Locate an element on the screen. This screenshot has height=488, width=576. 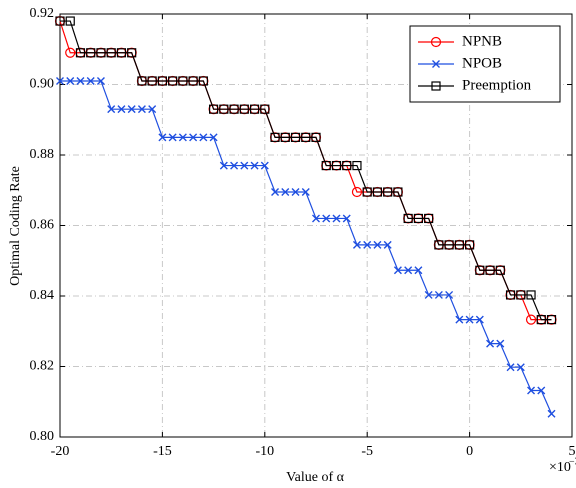
x-tick-label: 5 is located at coordinates (572, 451).